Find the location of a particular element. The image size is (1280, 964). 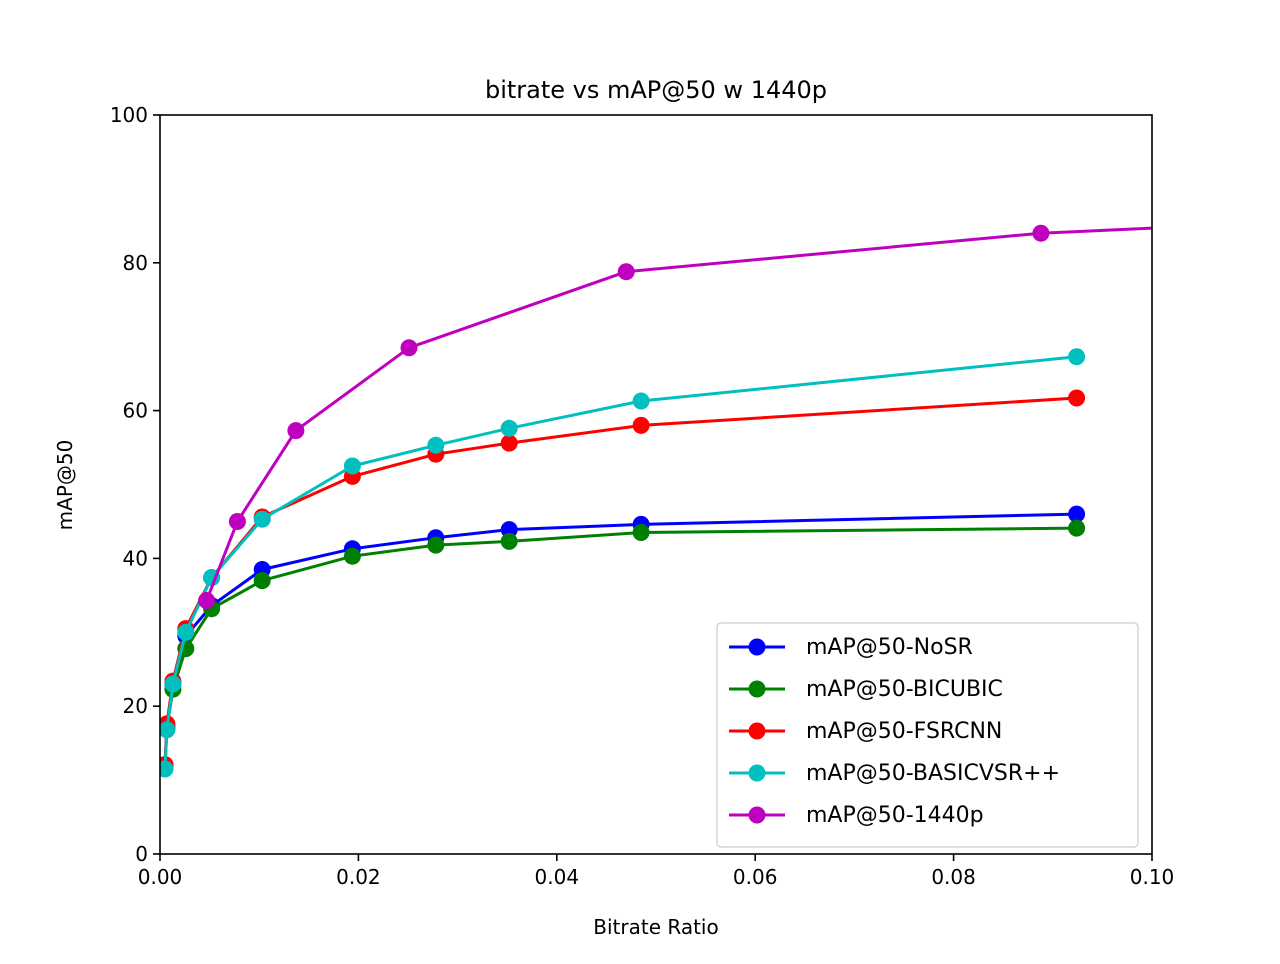

y-tick-label: 100 is located at coordinates (129, 115).